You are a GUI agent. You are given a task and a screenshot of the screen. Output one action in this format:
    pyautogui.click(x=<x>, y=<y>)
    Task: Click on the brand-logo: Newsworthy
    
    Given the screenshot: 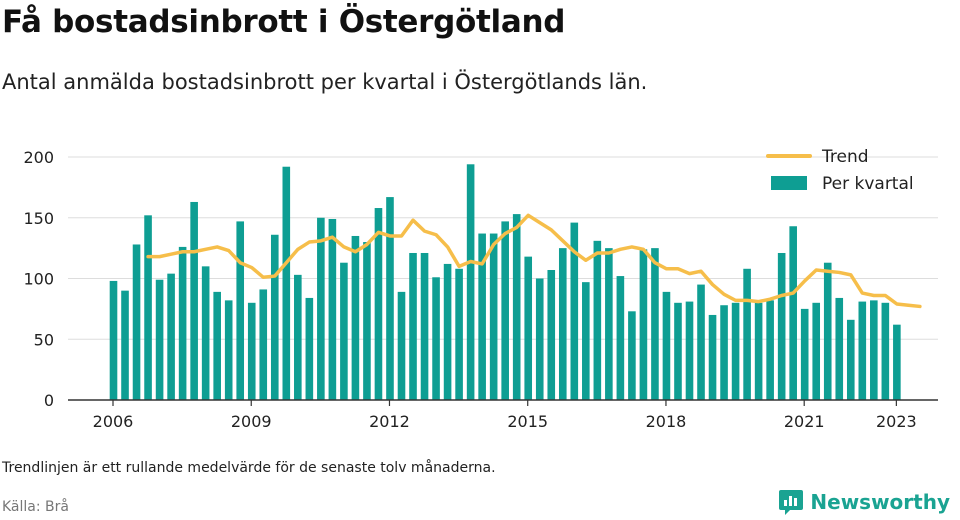 What is the action you would take?
    pyautogui.click(x=864, y=502)
    